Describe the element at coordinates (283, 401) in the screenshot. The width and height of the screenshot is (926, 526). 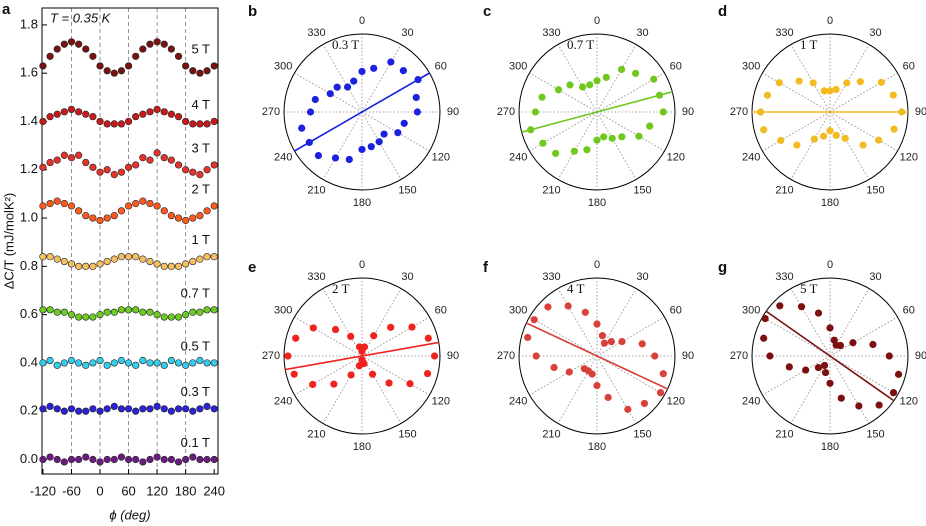
I see `angle-tick-label: 240` at that location.